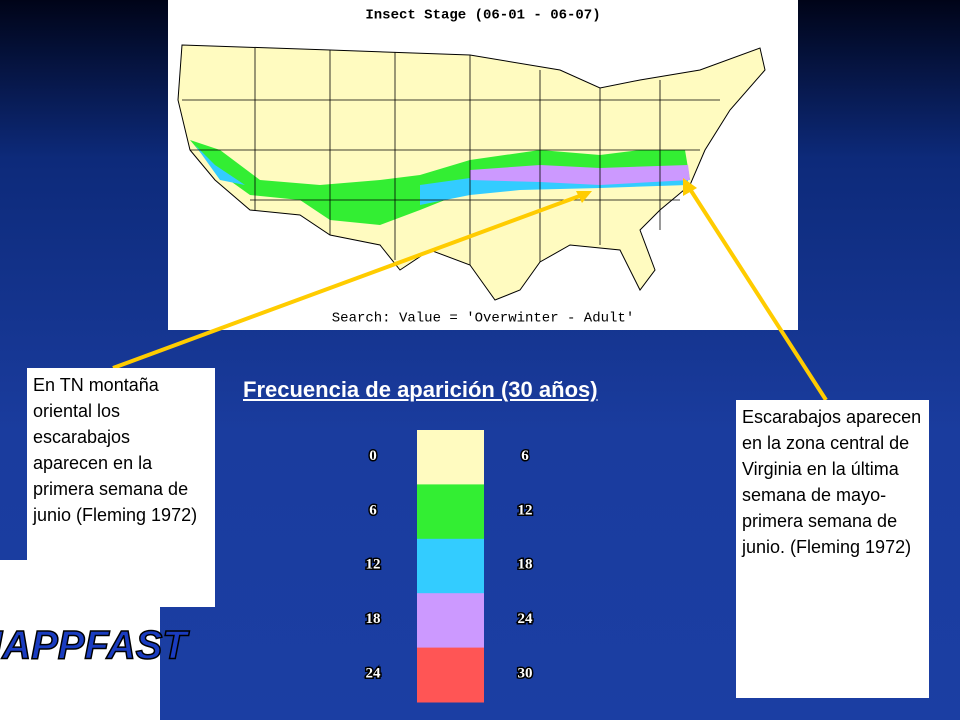  Describe the element at coordinates (373, 619) in the screenshot. I see `legend-from: 18` at that location.